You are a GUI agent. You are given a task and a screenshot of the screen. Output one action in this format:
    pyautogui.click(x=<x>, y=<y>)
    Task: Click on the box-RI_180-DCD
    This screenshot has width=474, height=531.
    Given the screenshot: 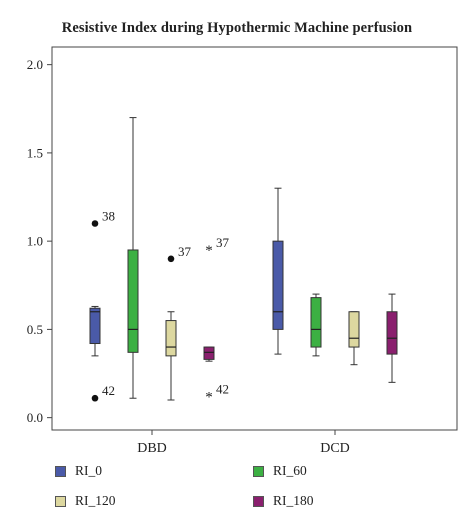 What is the action you would take?
    pyautogui.click(x=392, y=338)
    